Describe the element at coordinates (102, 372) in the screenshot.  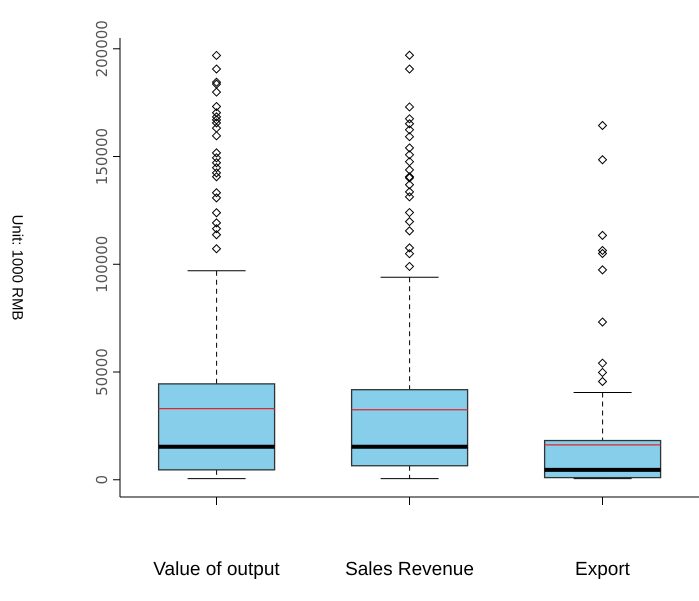
I see `y-tick-label: 50000` at that location.